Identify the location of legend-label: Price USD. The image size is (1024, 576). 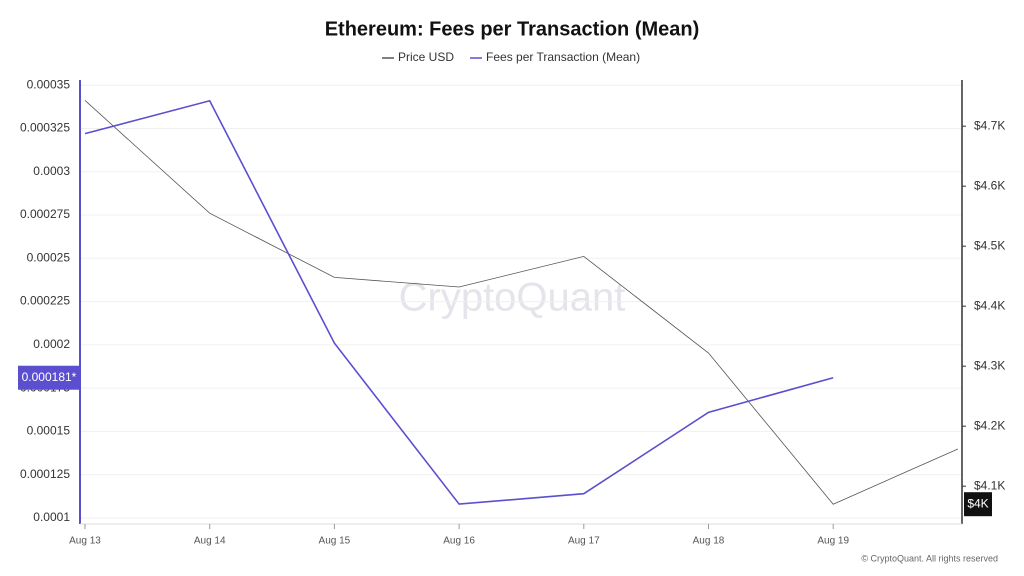
(426, 57).